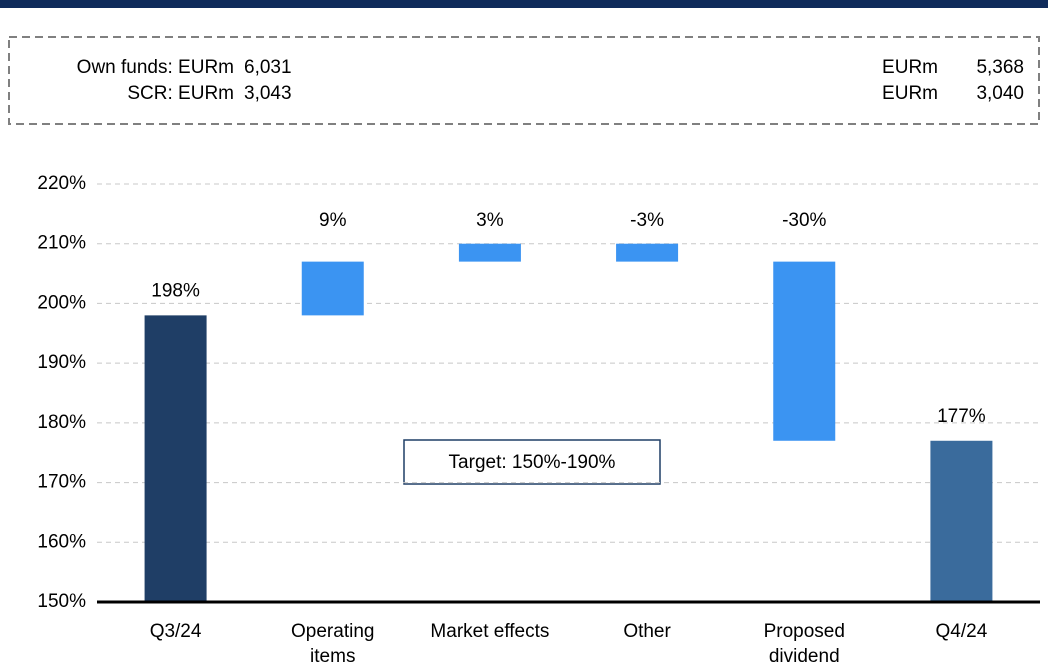 Image resolution: width=1048 pixels, height=668 pixels. I want to click on value-label: 9%, so click(333, 220).